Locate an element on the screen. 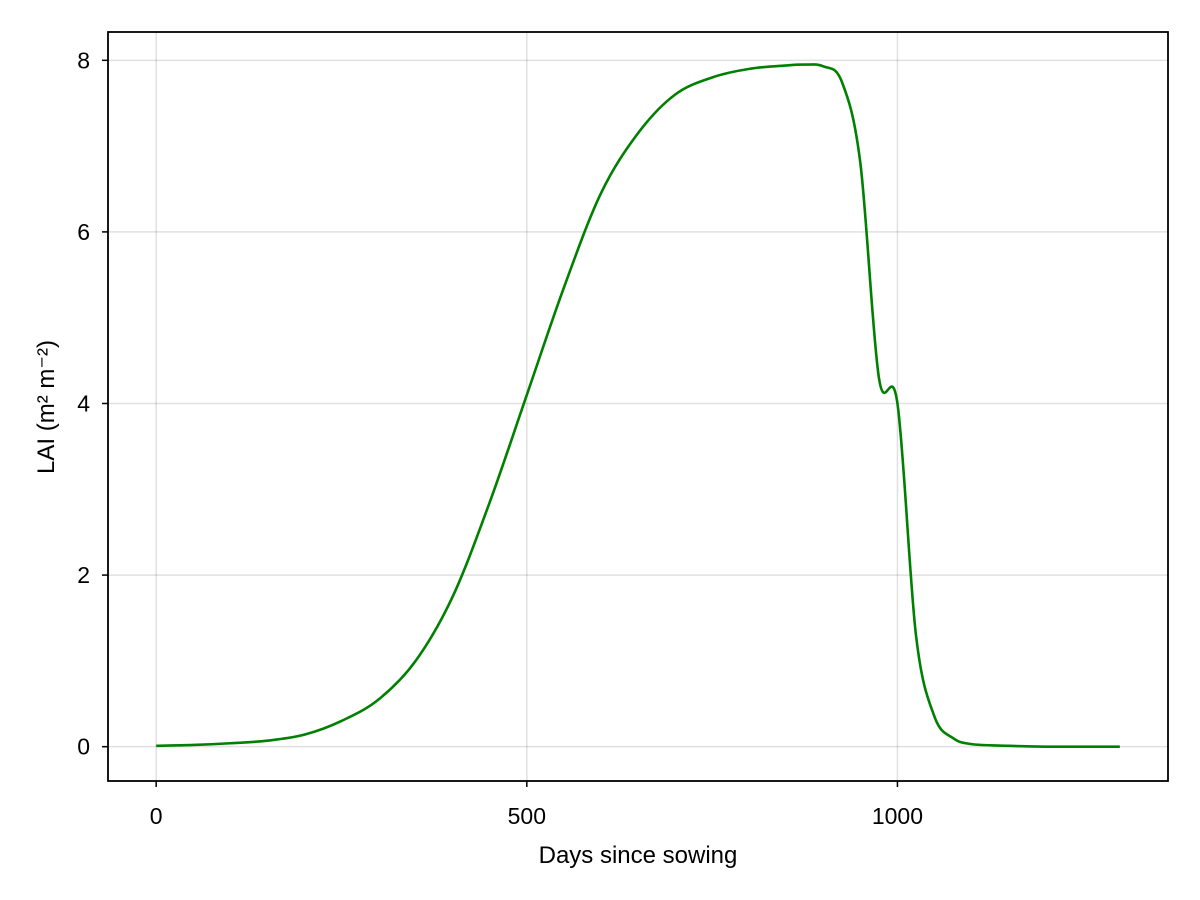 This screenshot has height=900, width=1200. x-tick-label: 500 is located at coordinates (527, 816).